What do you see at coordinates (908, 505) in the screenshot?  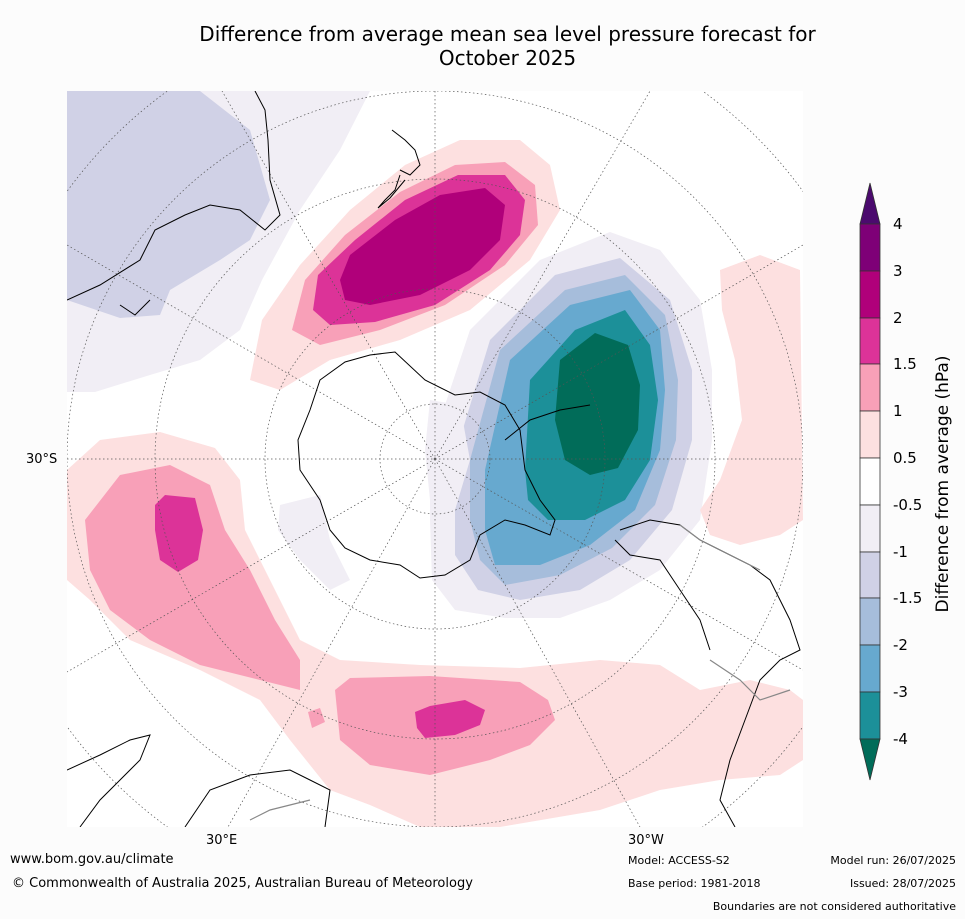 I see `colorbar-label-neg-0.5: -0.5` at bounding box center [908, 505].